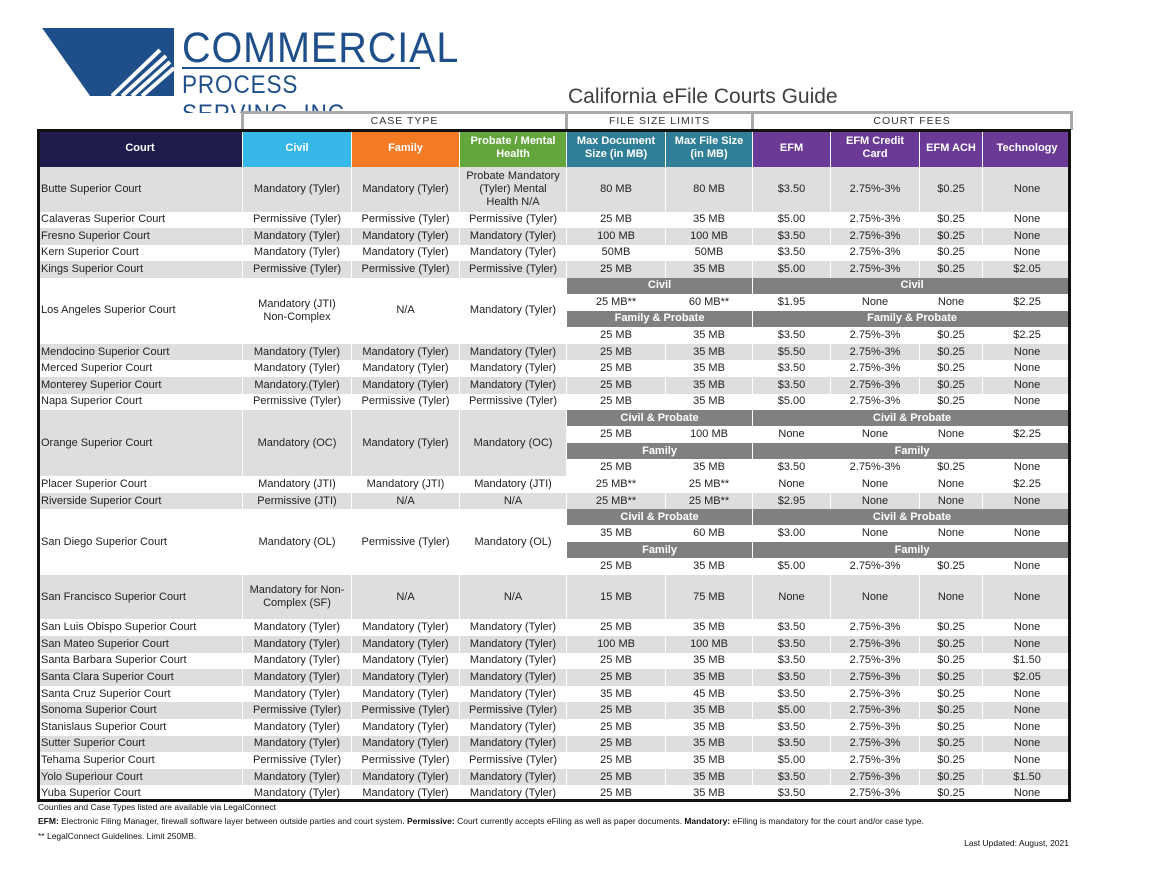 Image resolution: width=1153 pixels, height=872 pixels. Describe the element at coordinates (951, 534) in the screenshot. I see `efm-ach-fee: None` at that location.